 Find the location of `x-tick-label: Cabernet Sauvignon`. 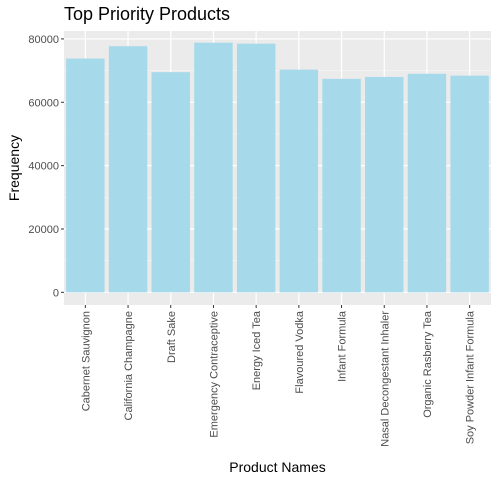

x-tick-label: Cabernet Sauvignon is located at coordinates (86, 361).